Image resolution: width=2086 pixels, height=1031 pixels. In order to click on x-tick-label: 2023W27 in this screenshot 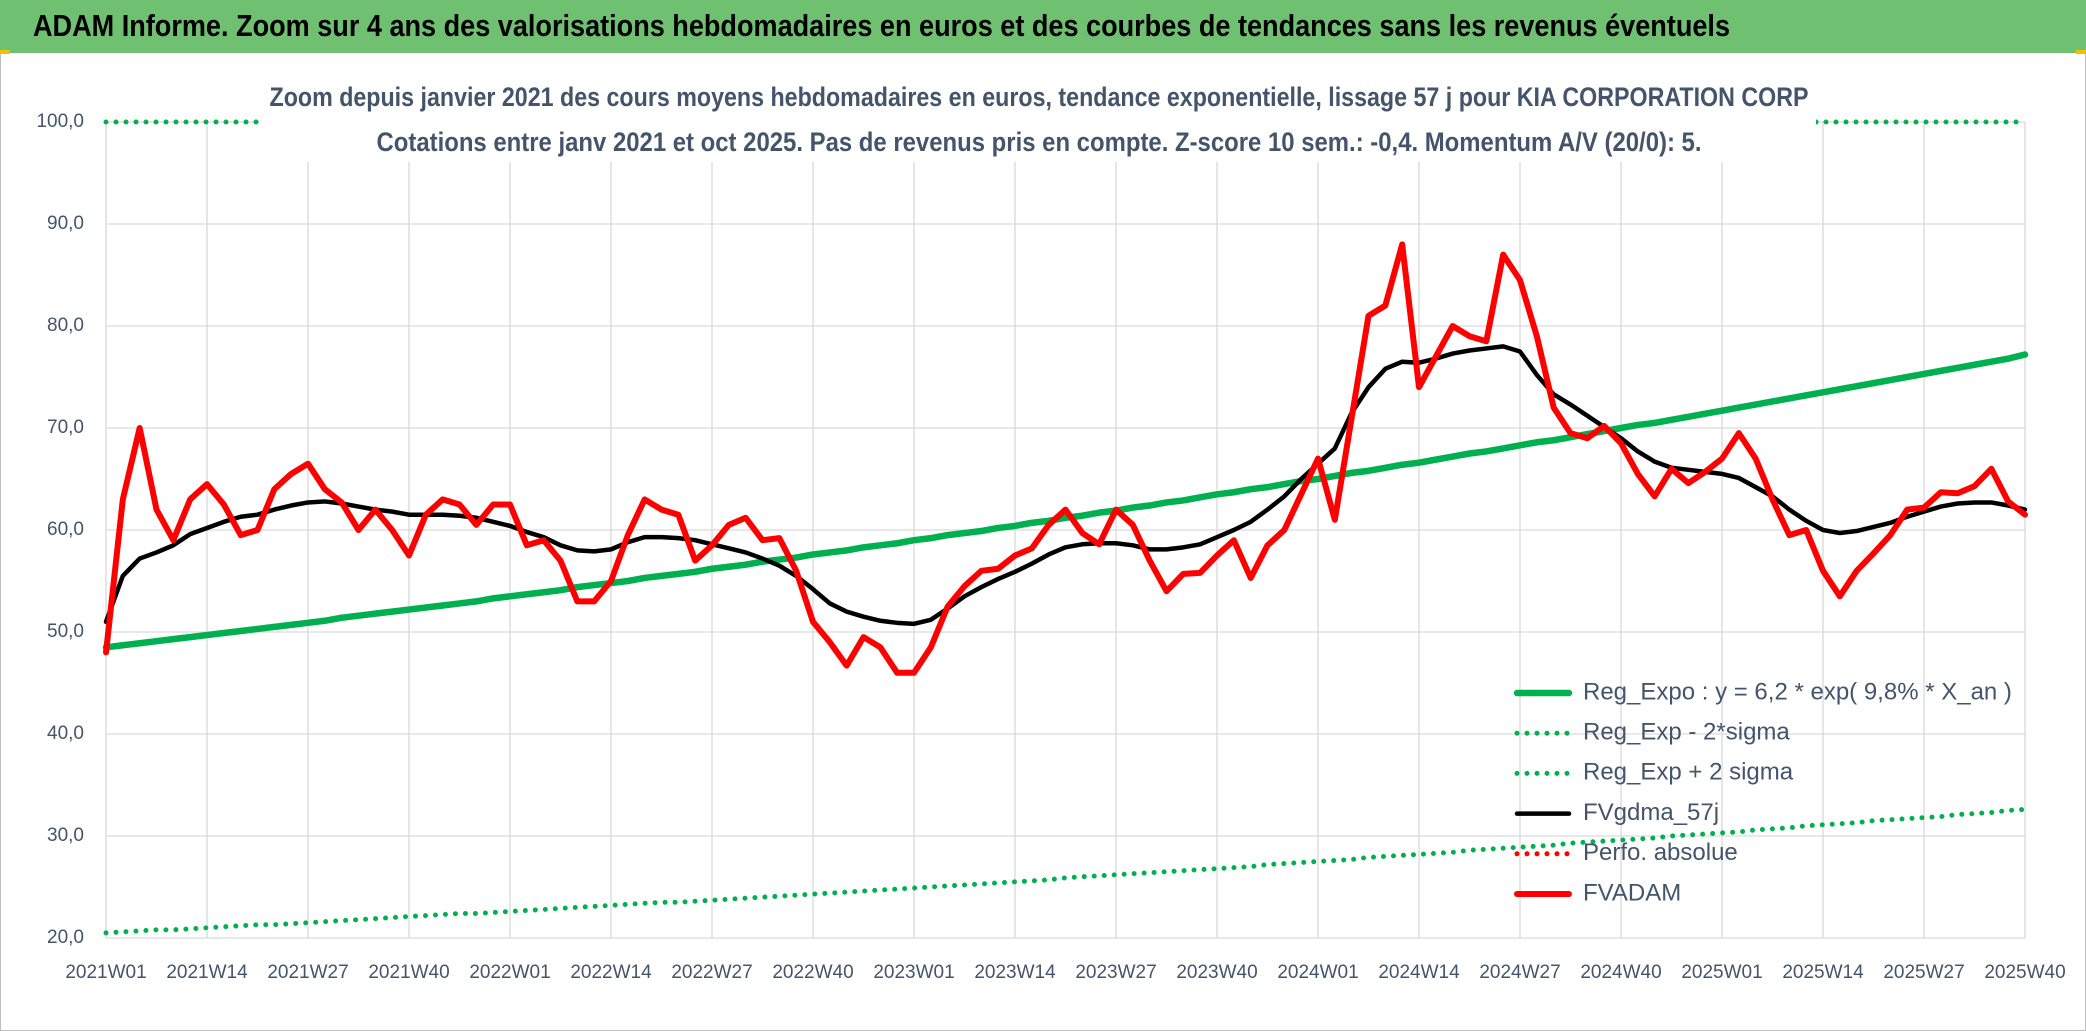, I will do `click(1115, 972)`.